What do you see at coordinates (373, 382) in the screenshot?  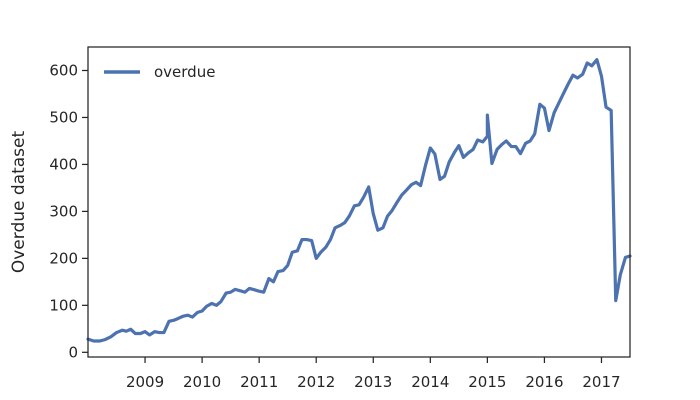 I see `x-tick-label: 2013` at bounding box center [373, 382].